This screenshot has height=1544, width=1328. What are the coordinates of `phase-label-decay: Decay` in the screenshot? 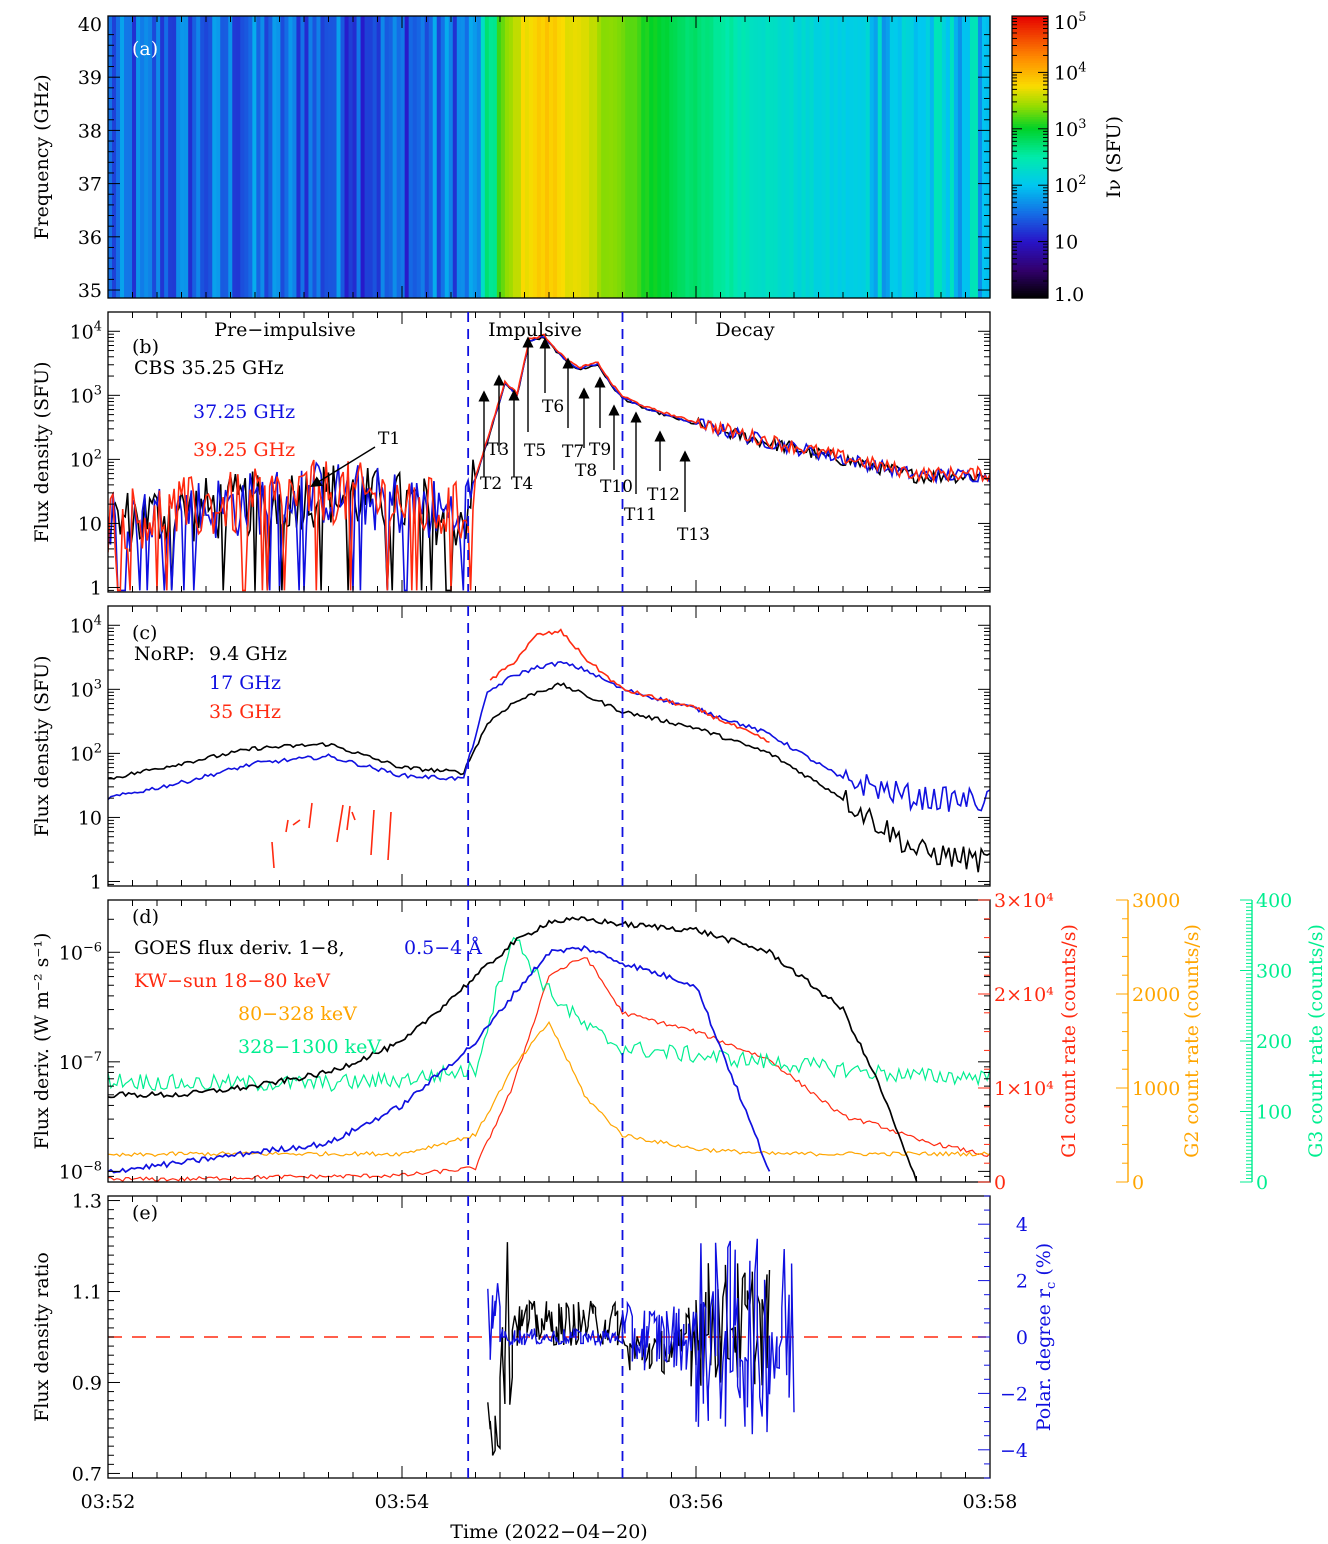 It's located at (744, 330).